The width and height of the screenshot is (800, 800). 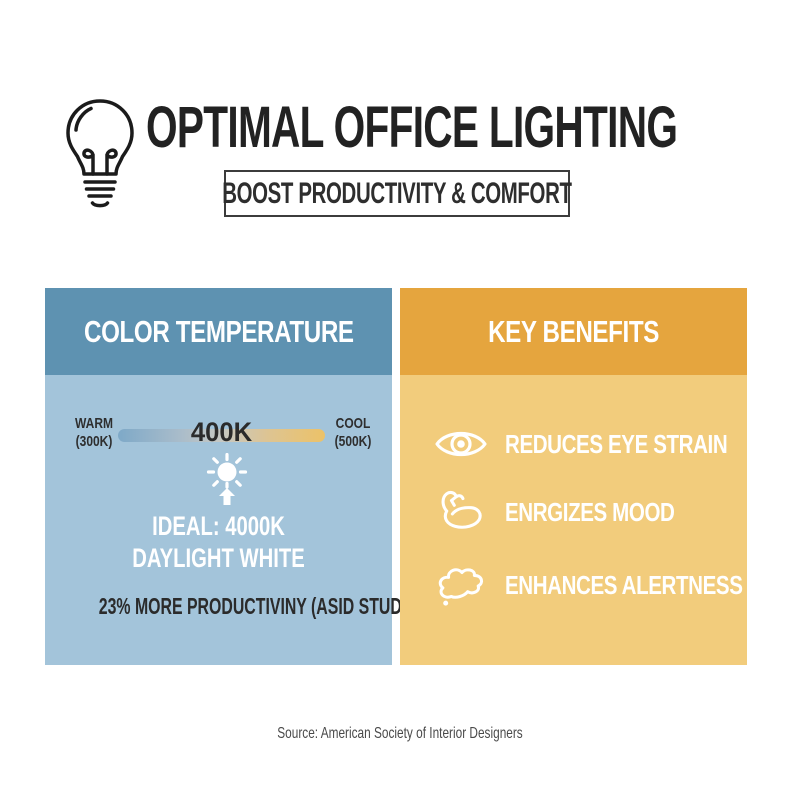 I want to click on panel-title: COLOR TEMPERATURE, so click(x=218, y=331).